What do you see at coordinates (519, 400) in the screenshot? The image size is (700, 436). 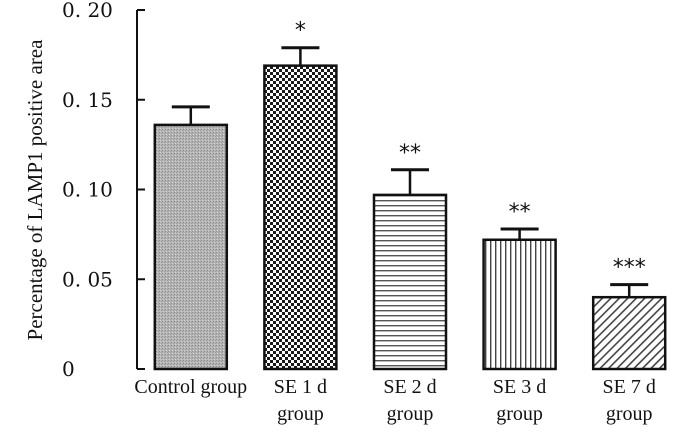 I see `x-category-label: SE 3 d group` at bounding box center [519, 400].